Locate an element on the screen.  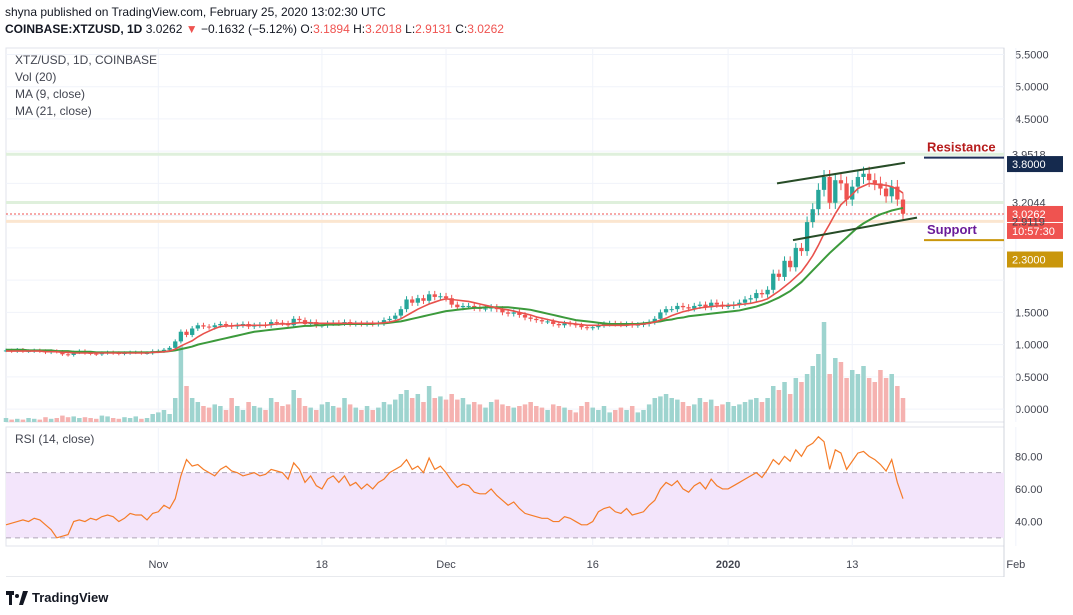
upper-trendline is located at coordinates (841, 173).